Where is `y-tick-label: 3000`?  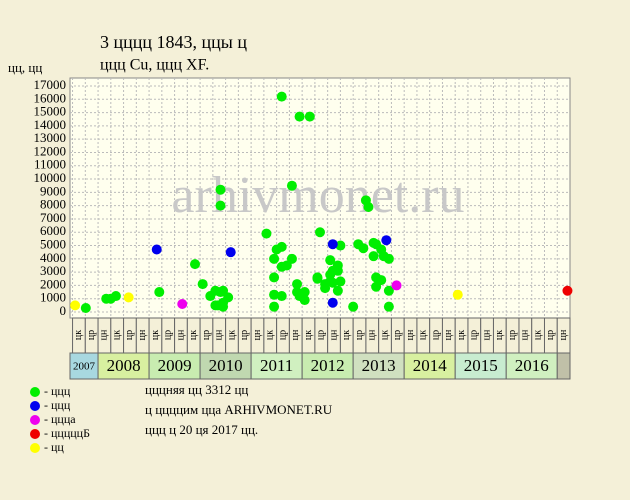
y-tick-label: 3000 is located at coordinates (53, 270).